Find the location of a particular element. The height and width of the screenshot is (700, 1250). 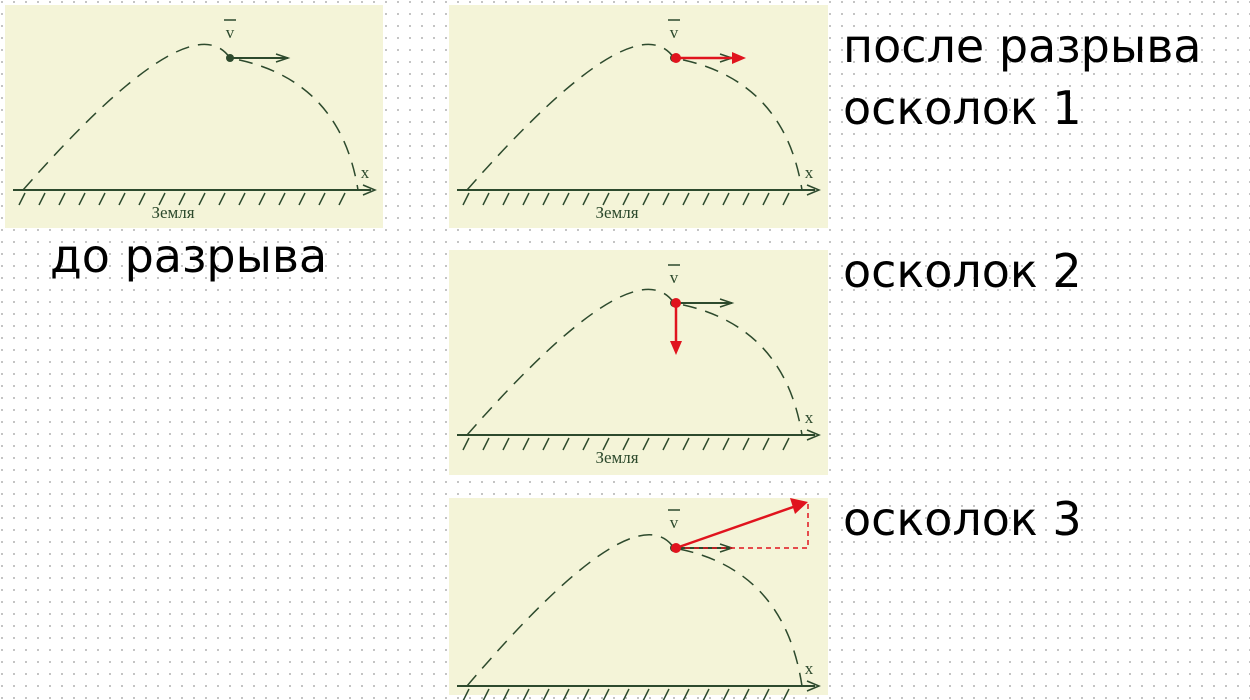

panel: vx is located at coordinates (638, 599).